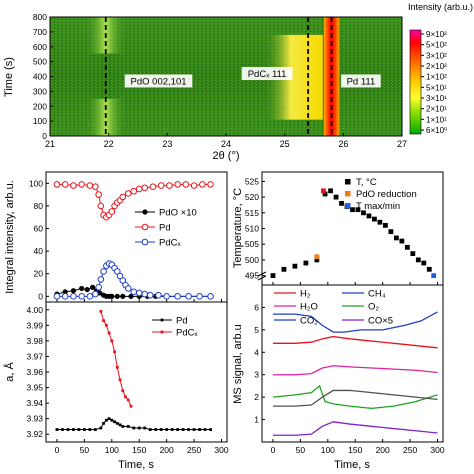 The width and height of the screenshot is (474, 474). I want to click on p3-legend-label-0: T, °C, so click(366, 182).